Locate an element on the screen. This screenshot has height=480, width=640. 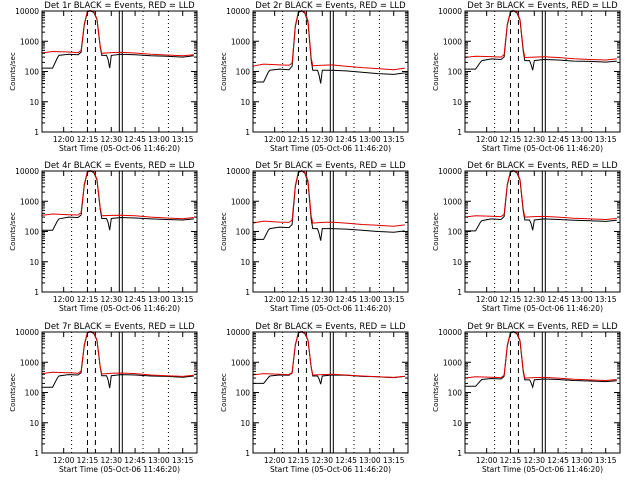
panel-title: Det 6r BLACK = Events, RED = LLD is located at coordinates (542, 166).